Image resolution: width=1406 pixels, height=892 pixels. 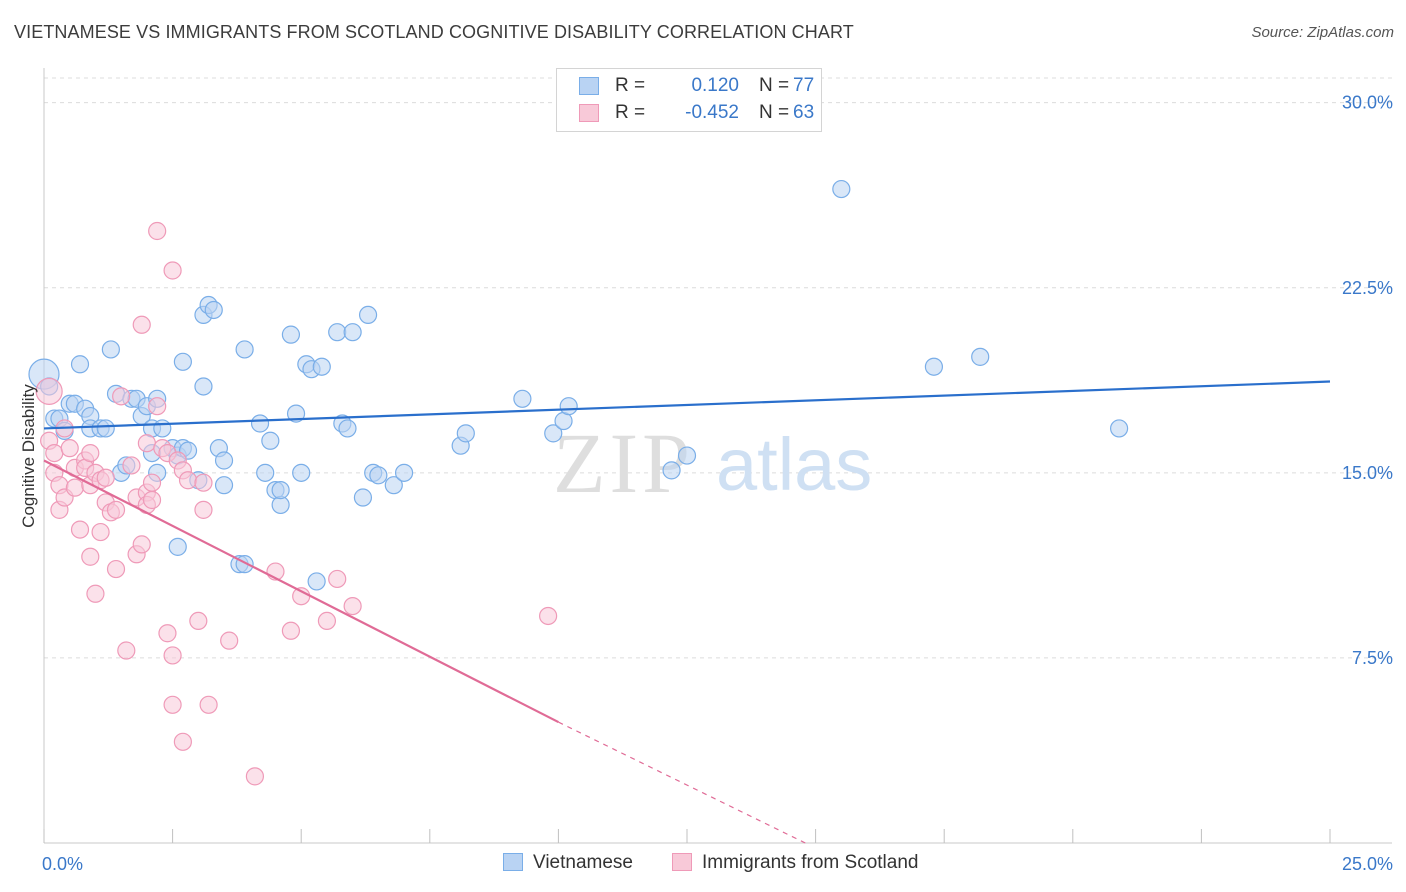 What do you see at coordinates (687, 405) in the screenshot?
I see `vietnamese-trend-line` at bounding box center [687, 405].